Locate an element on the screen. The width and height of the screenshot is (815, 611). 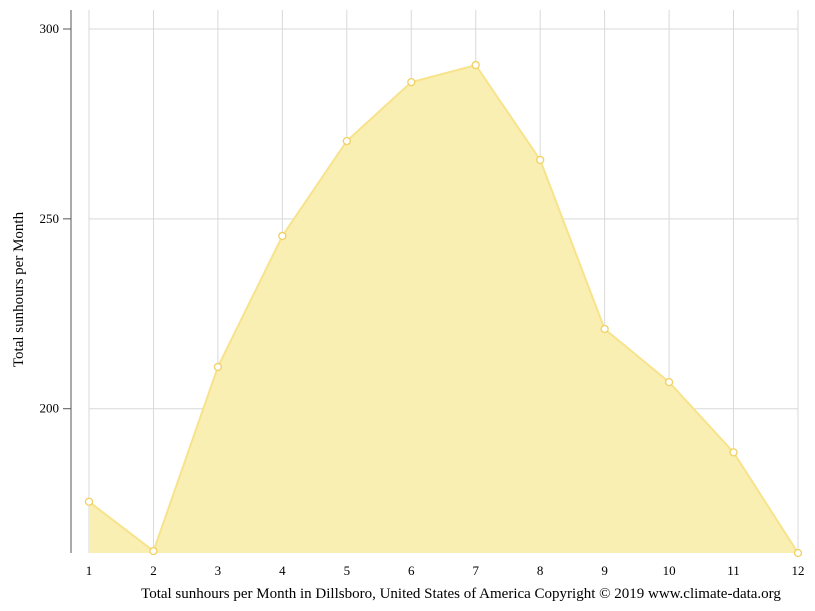
x-tick-label-7: 7 is located at coordinates (475, 570).